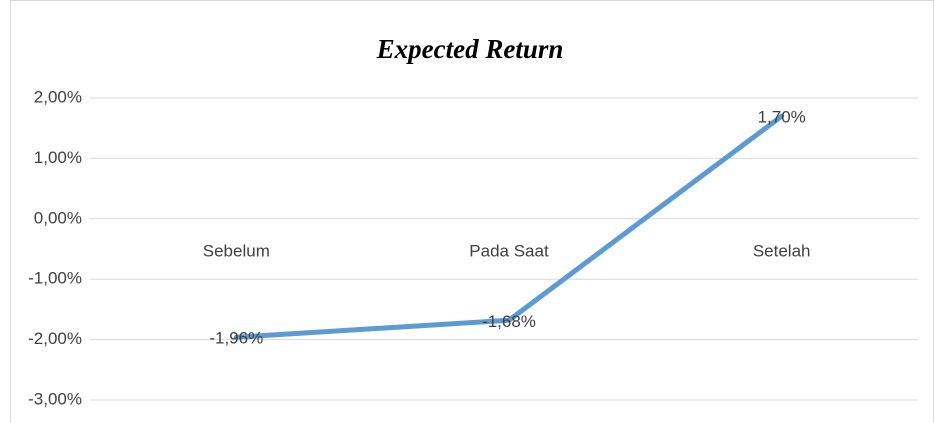 The width and height of the screenshot is (935, 423). What do you see at coordinates (236, 250) in the screenshot?
I see `x-tick-label: Sebelum` at bounding box center [236, 250].